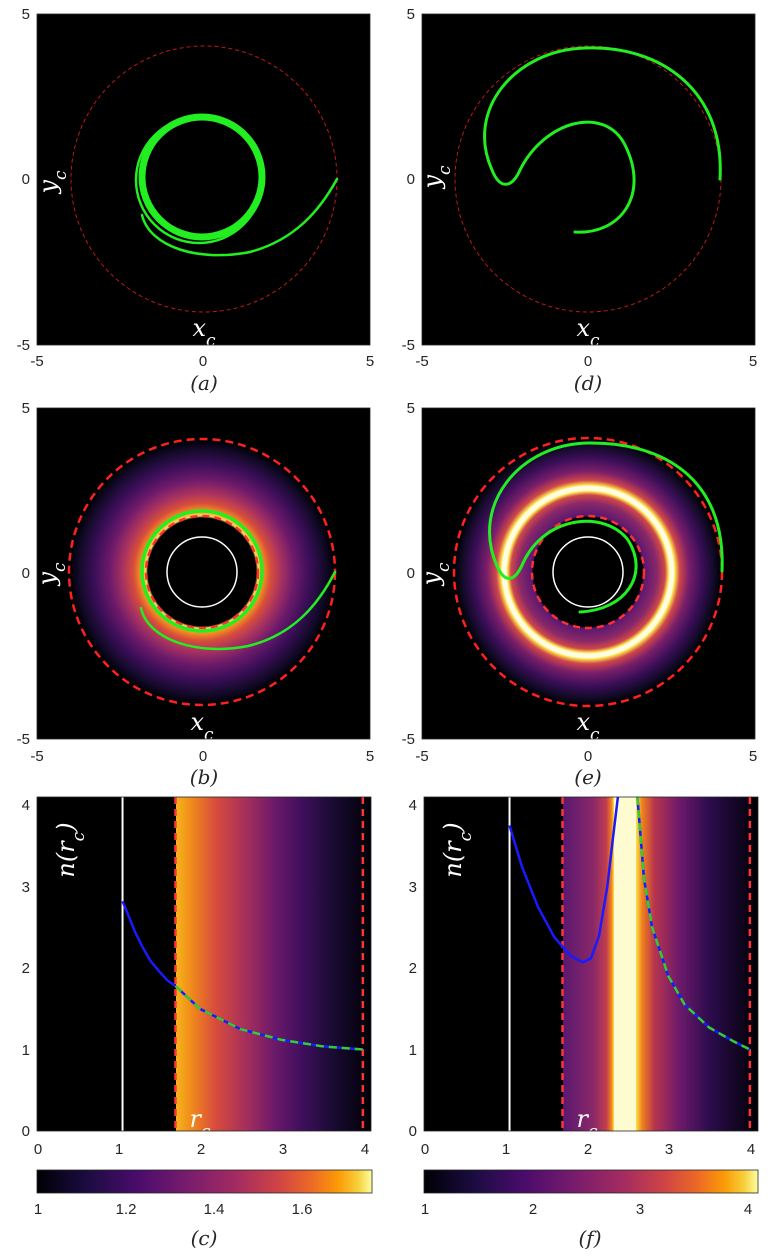 The height and width of the screenshot is (1260, 784). Describe the element at coordinates (204, 777) in the screenshot. I see `panel-caption: (b)` at that location.